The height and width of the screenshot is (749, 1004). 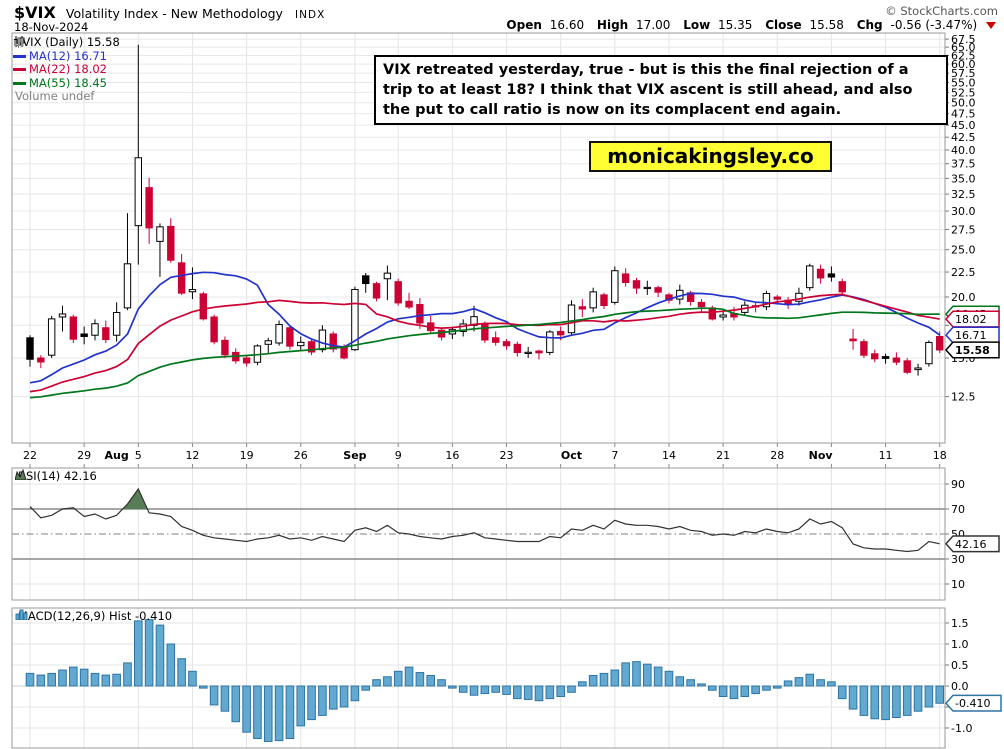 What do you see at coordinates (960, 686) in the screenshot?
I see `svg-text: 0.0` at bounding box center [960, 686].